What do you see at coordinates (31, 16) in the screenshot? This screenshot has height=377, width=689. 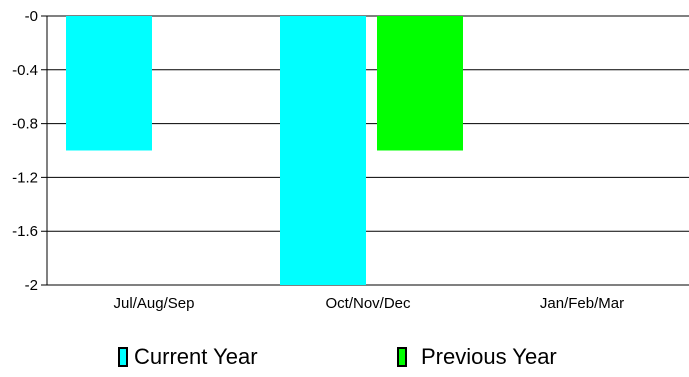 I see `y-tick-label: -0` at bounding box center [31, 16].